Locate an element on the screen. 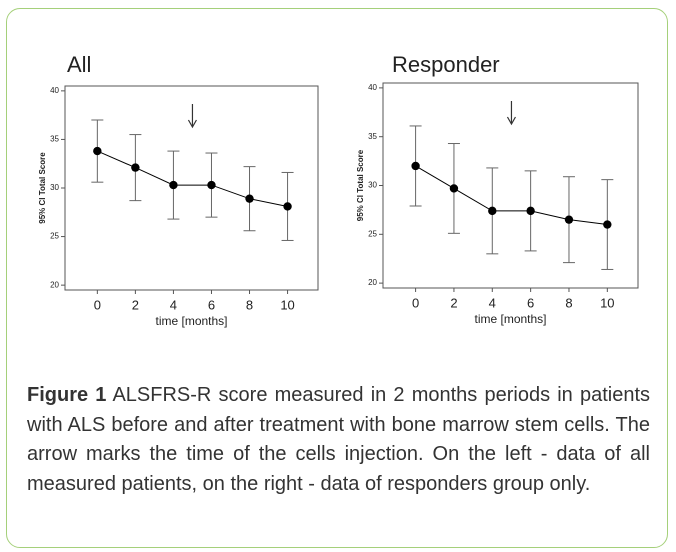 The width and height of the screenshot is (676, 552). caption-label: Figure 1 is located at coordinates (67, 395).